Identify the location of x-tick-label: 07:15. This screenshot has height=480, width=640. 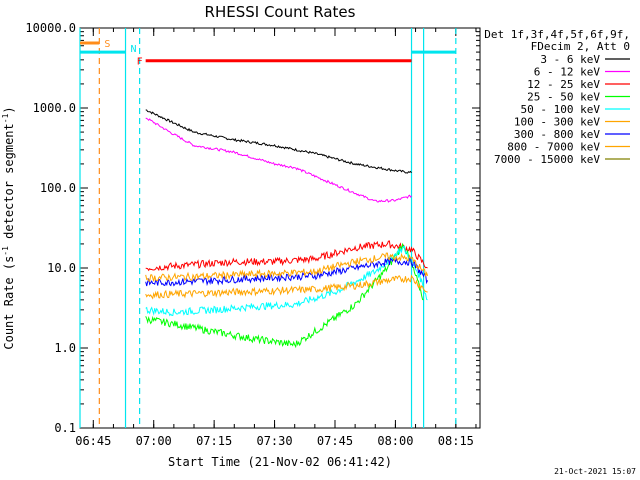
(214, 441).